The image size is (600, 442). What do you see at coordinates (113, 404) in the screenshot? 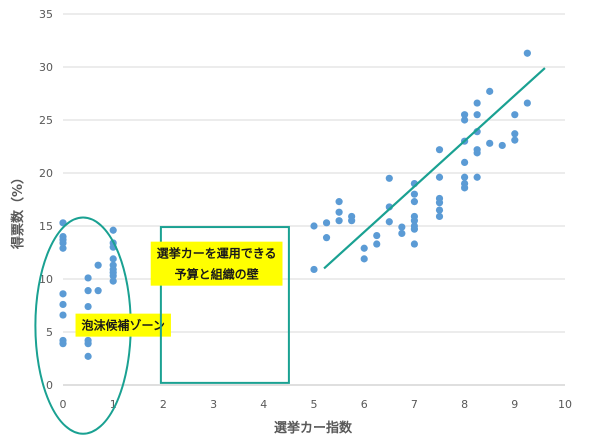
I see `x-tick-label: 1` at bounding box center [113, 404].